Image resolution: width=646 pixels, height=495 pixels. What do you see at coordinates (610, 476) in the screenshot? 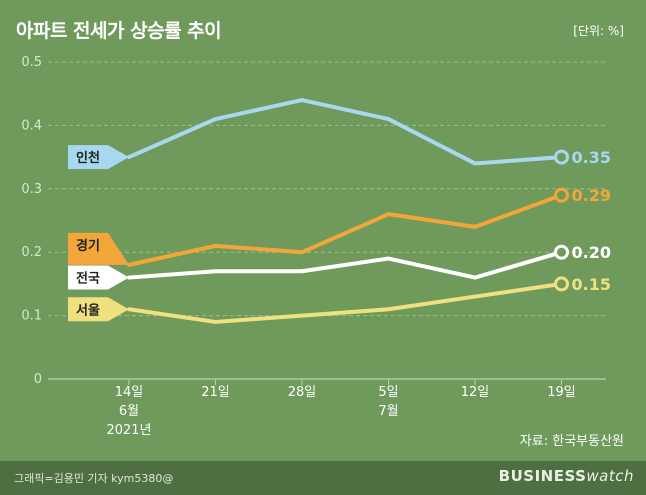
I see `brand-light: watch` at bounding box center [610, 476].